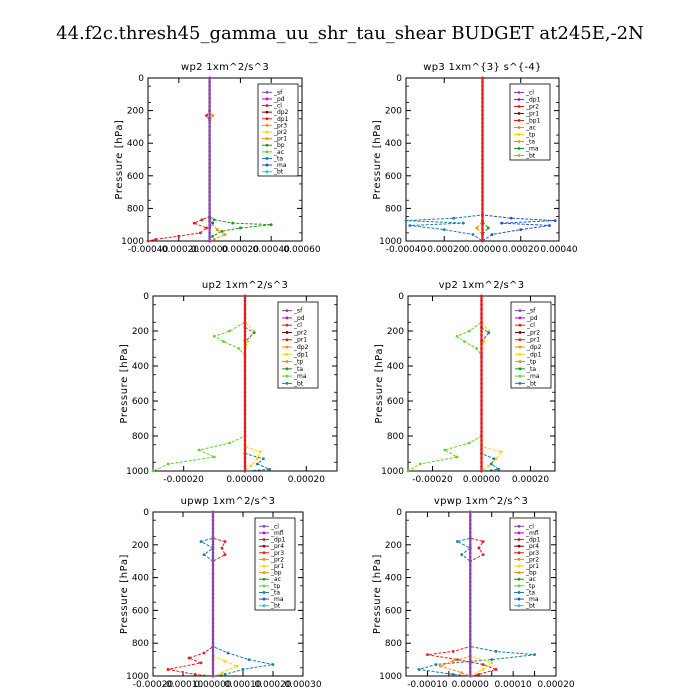 The width and height of the screenshot is (700, 700). I want to click on legend-label: _pr2, so click(533, 332).